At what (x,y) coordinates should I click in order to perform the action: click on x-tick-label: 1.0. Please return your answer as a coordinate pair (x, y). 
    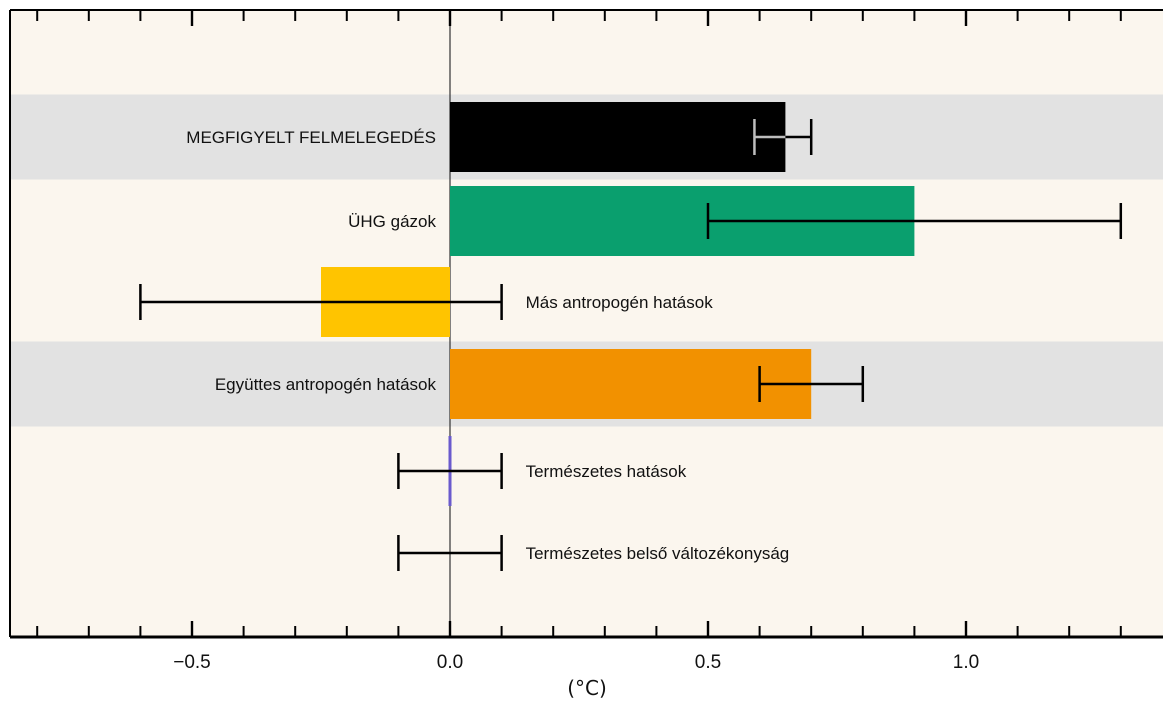
    Looking at the image, I should click on (966, 662).